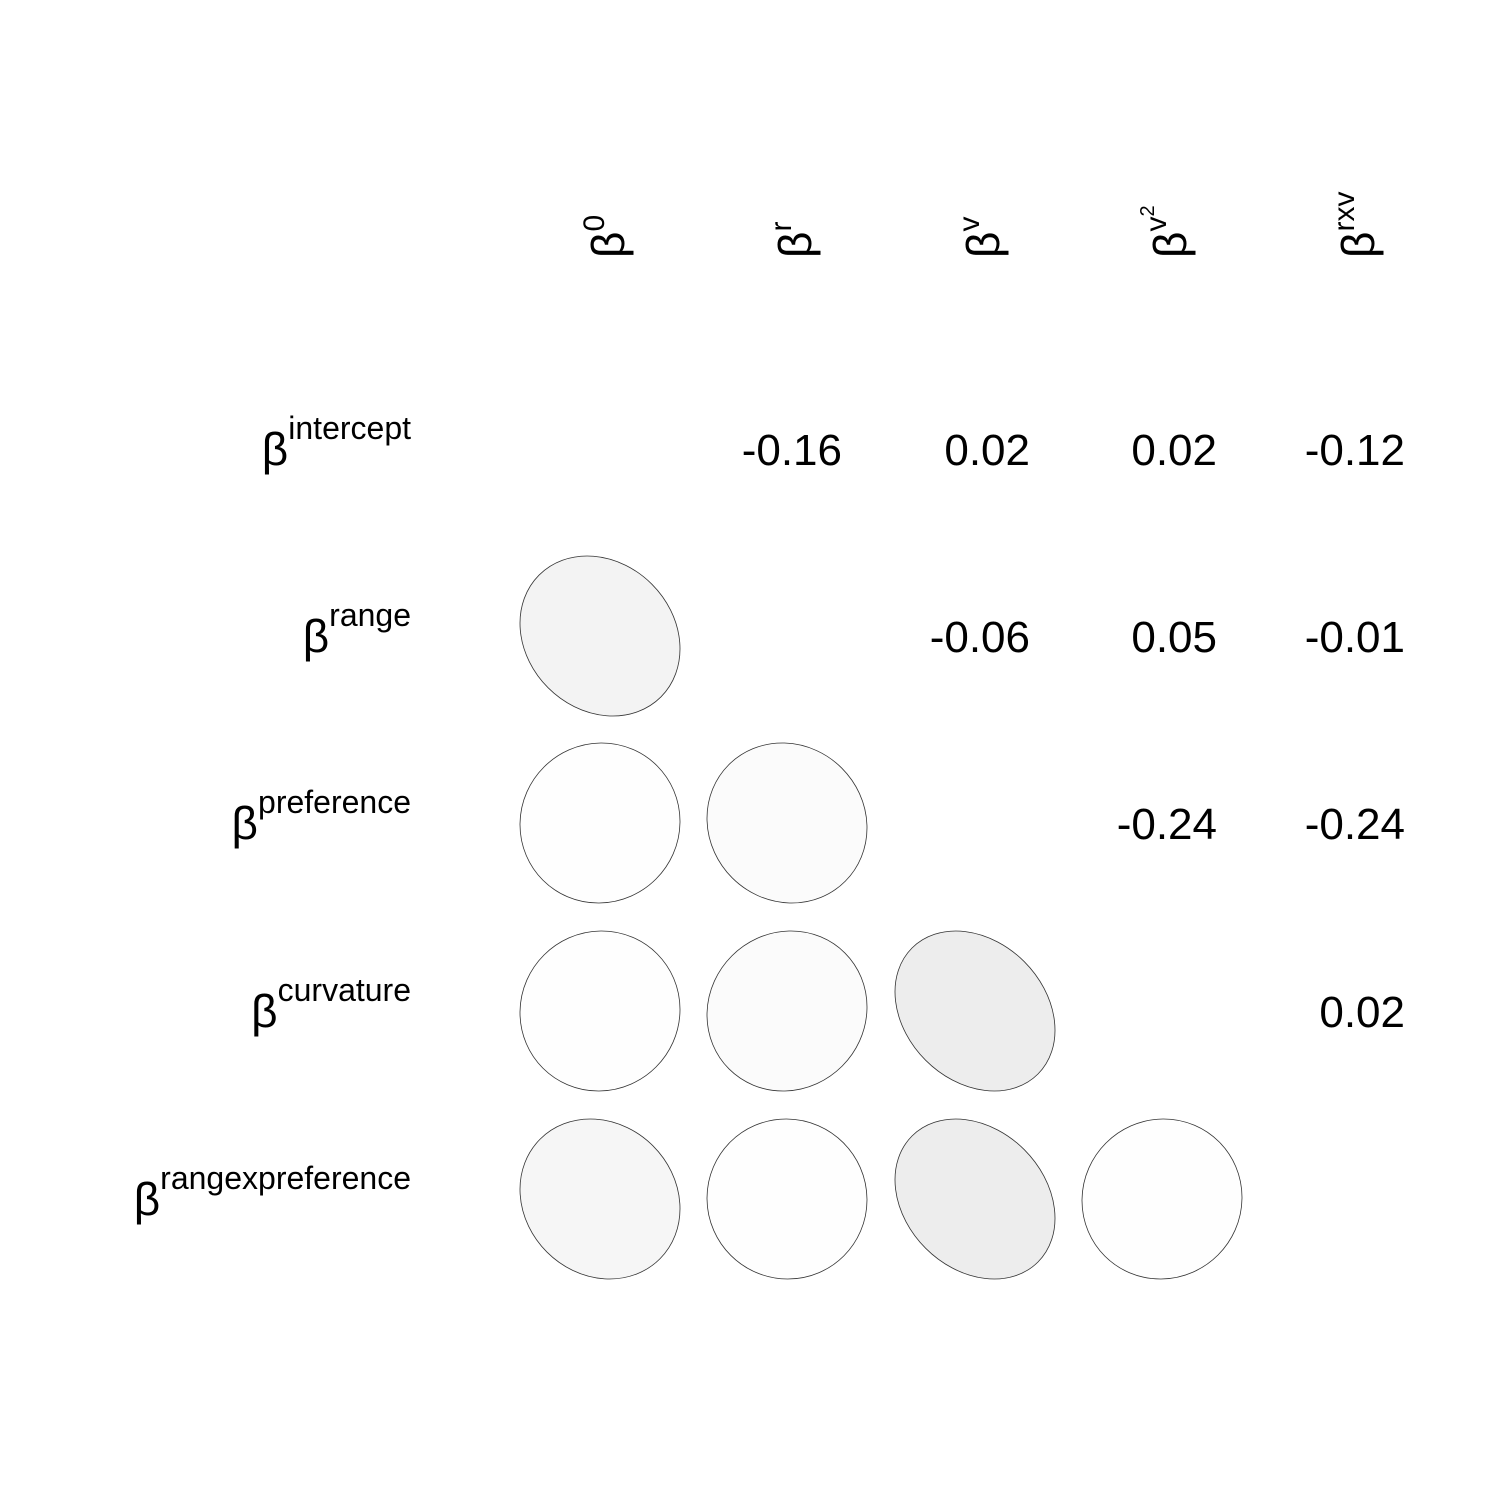 The width and height of the screenshot is (1500, 1500). What do you see at coordinates (1174, 450) in the screenshot?
I see `correlation-value-r0-c3: 0.02` at bounding box center [1174, 450].